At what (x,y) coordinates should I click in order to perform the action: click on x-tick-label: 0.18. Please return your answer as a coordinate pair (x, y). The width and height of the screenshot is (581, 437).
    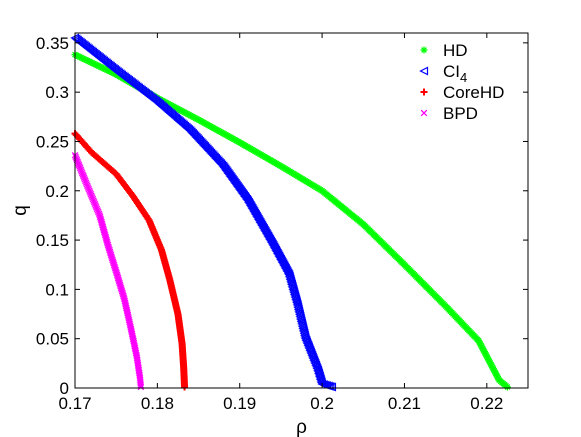
    Looking at the image, I should click on (157, 403).